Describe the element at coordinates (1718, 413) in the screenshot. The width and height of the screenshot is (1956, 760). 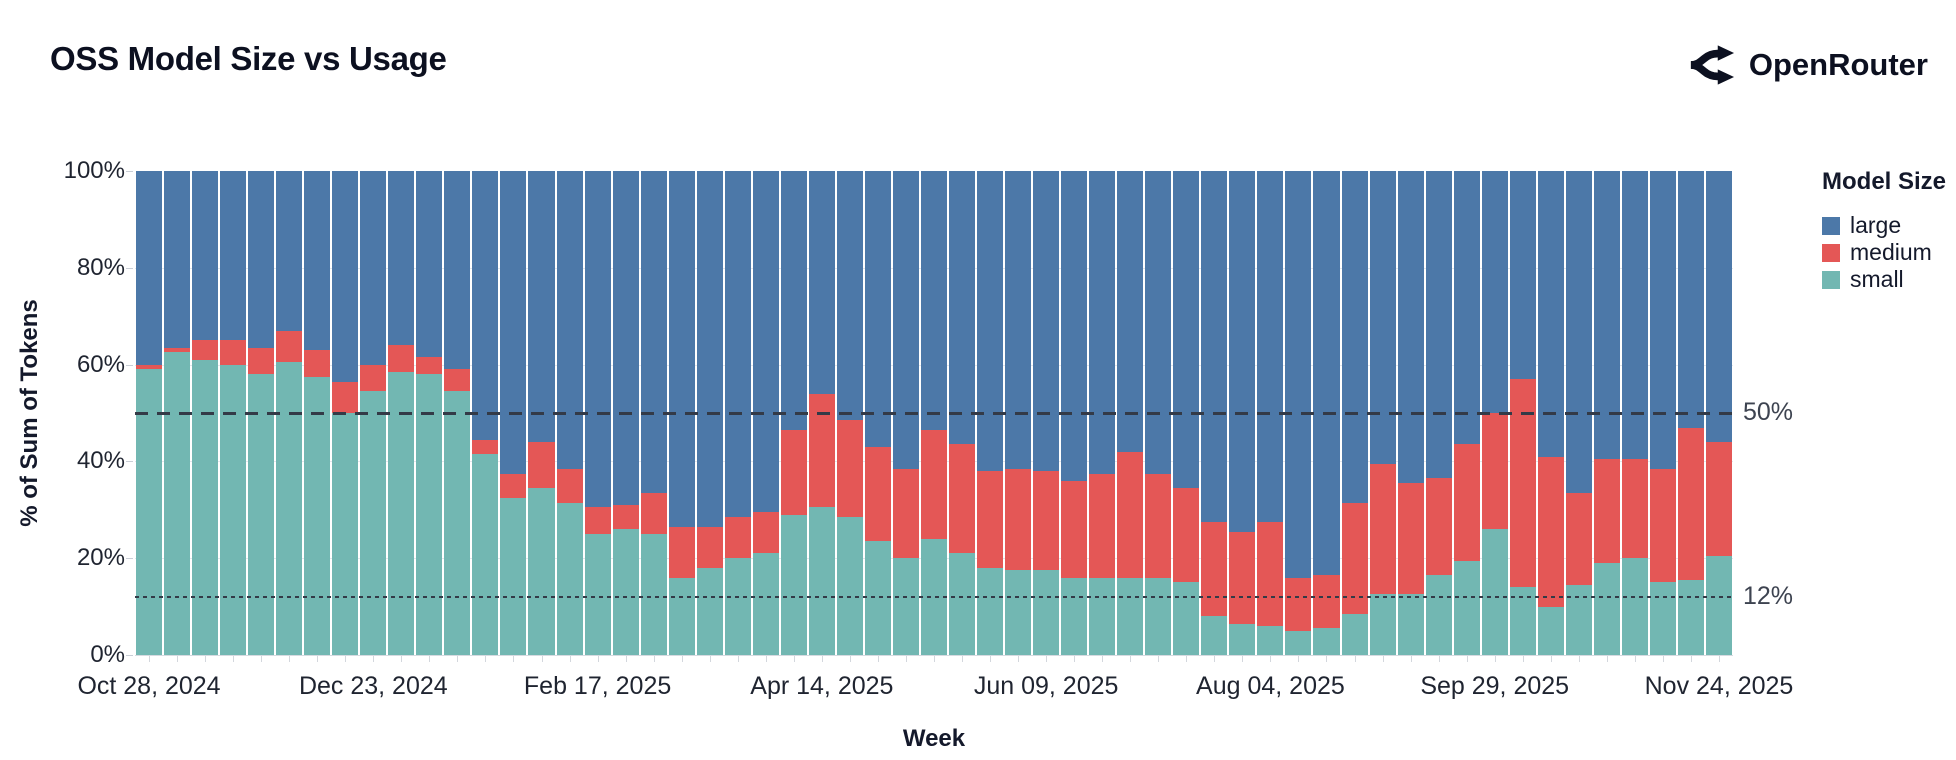
I see `bar-week-nov-24-2025` at that location.